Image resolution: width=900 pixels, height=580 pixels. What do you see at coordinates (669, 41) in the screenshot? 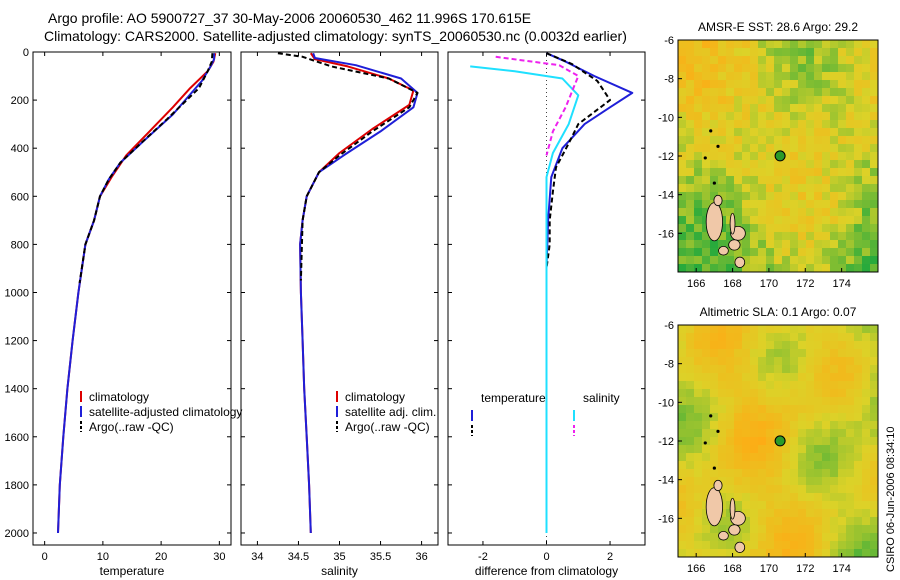
I see `sst_map-ytick-label: -6` at bounding box center [669, 41].